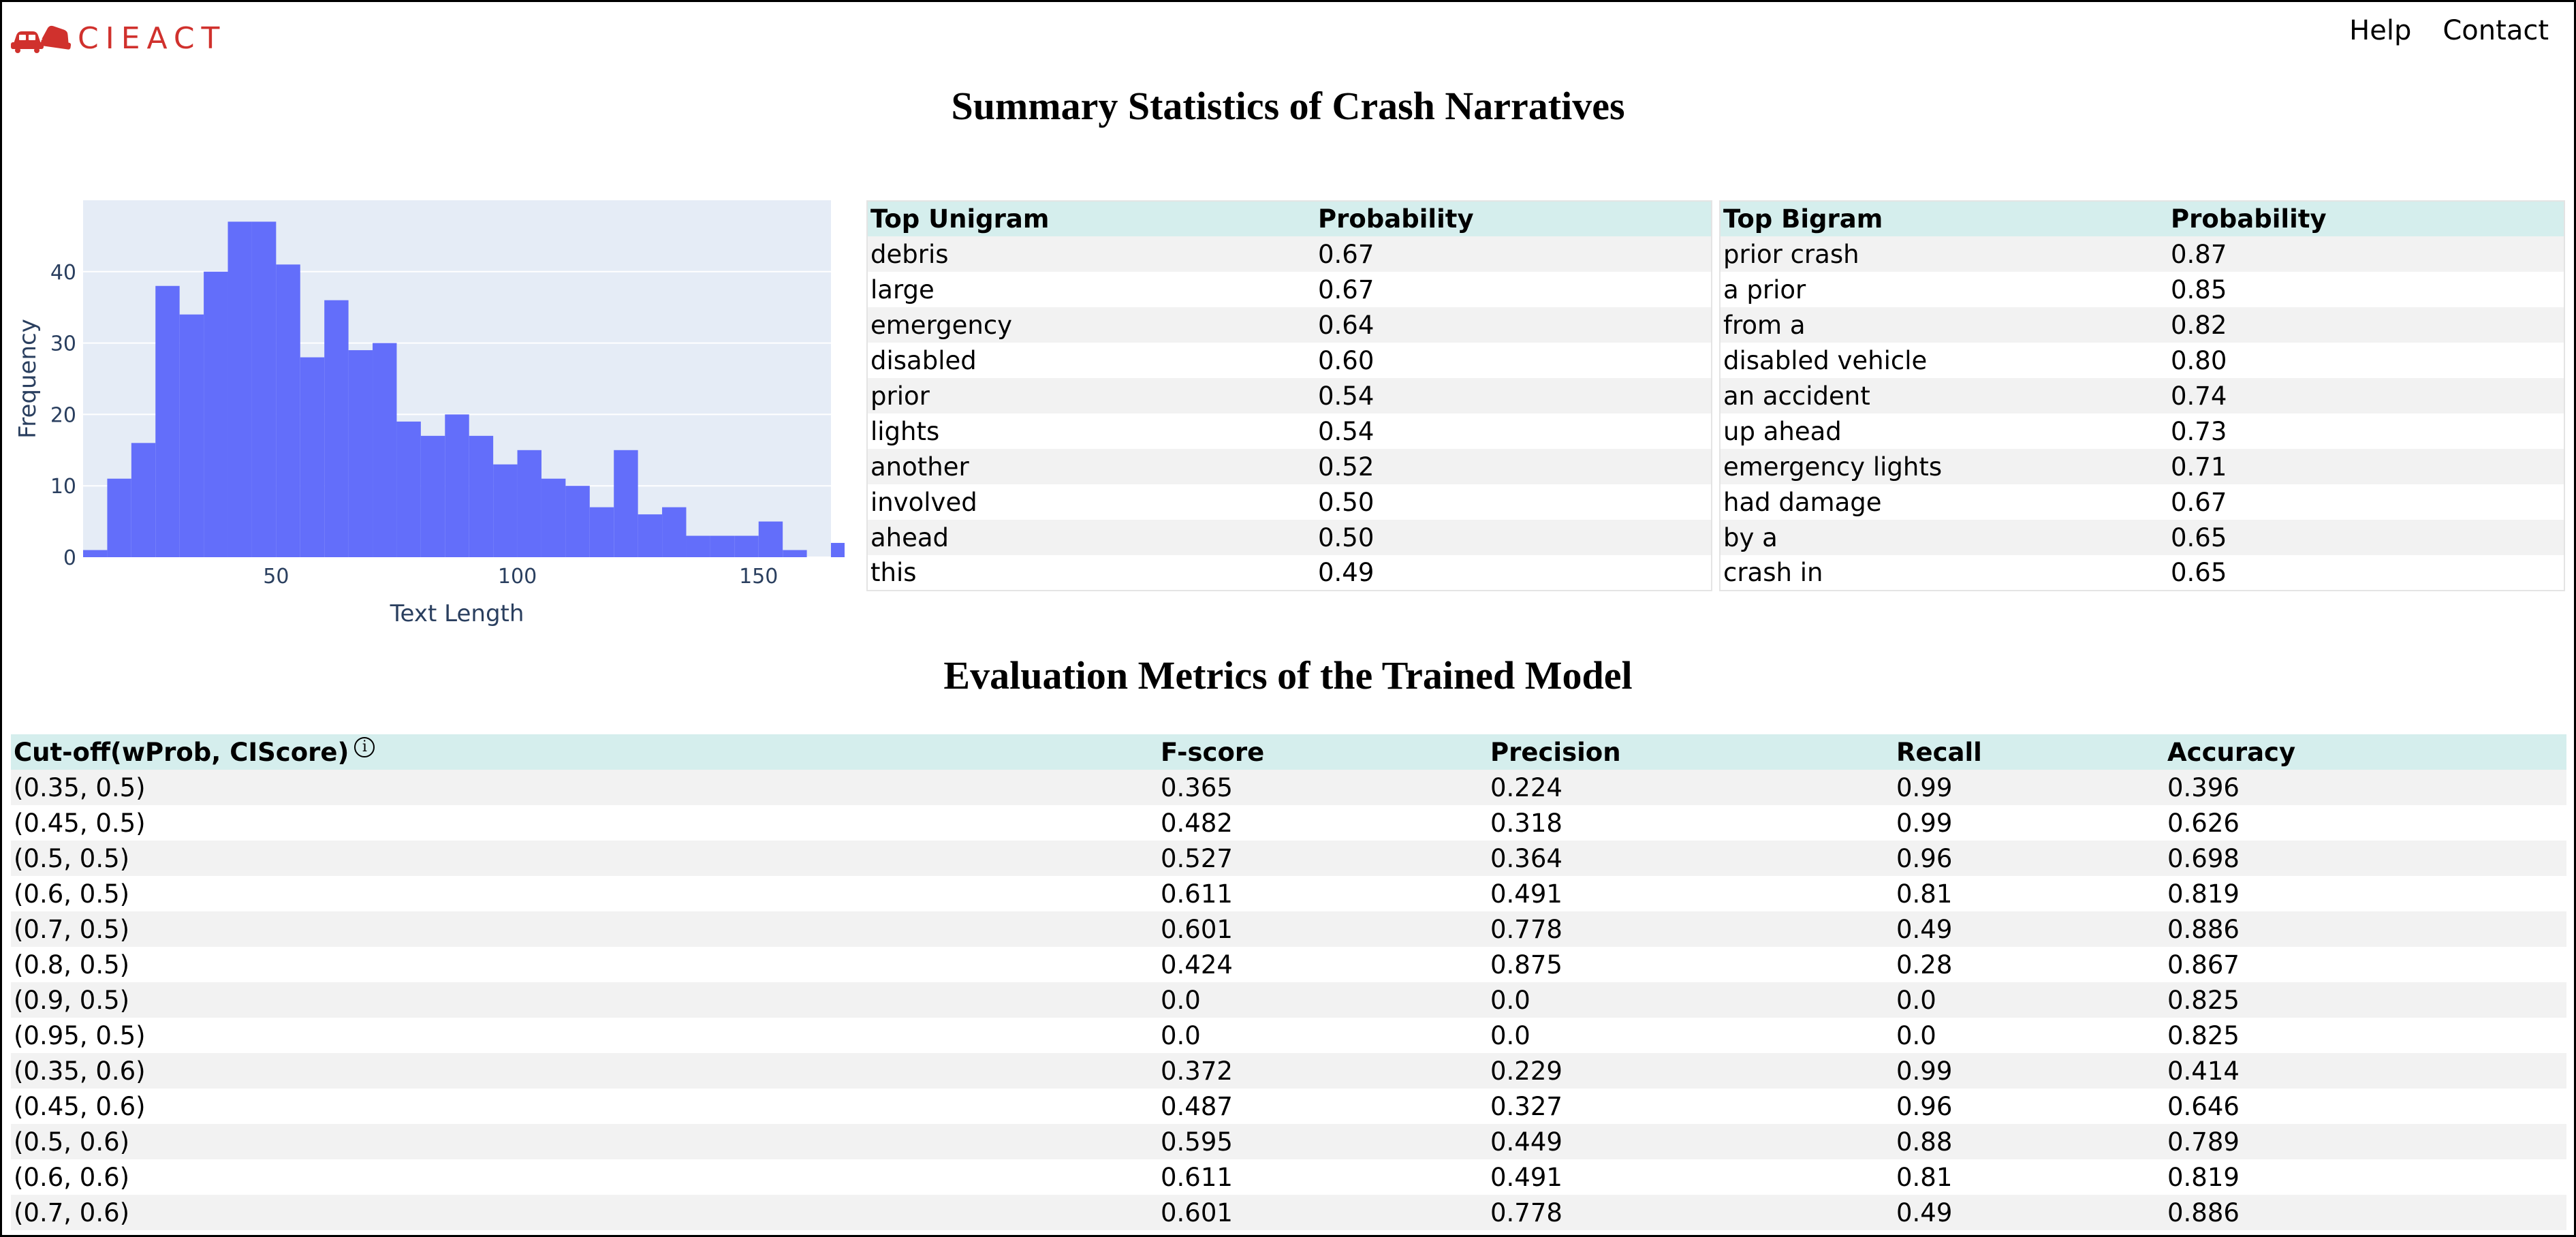 This screenshot has width=2576, height=1237. What do you see at coordinates (1289, 396) in the screenshot?
I see `table-row: prior 0.54` at bounding box center [1289, 396].